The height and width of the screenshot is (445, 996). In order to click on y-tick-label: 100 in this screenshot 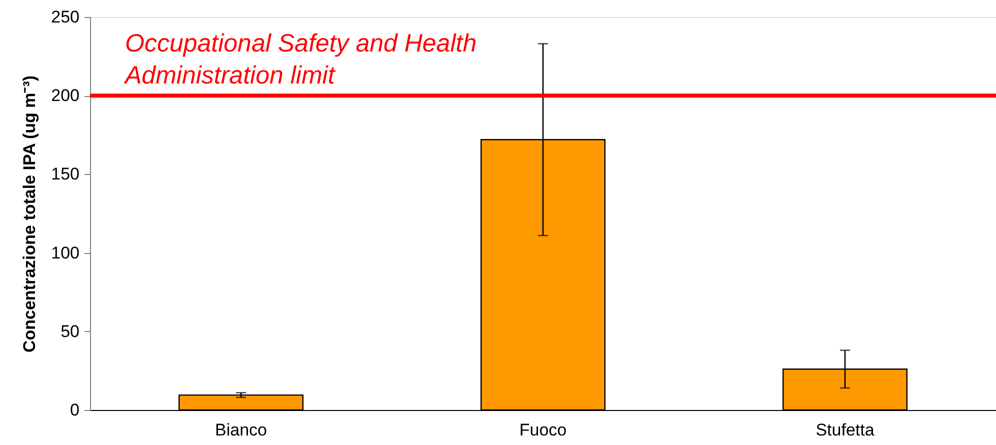, I will do `click(65, 252)`.